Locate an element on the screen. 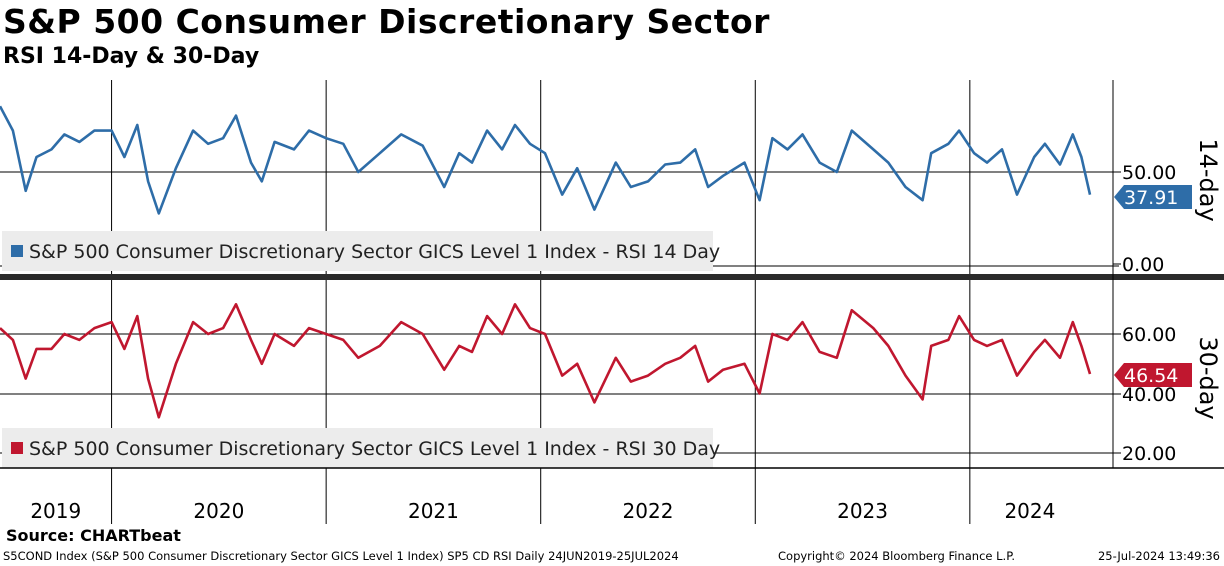 The image size is (1224, 566). side-label-30: 30-day is located at coordinates (1208, 377).